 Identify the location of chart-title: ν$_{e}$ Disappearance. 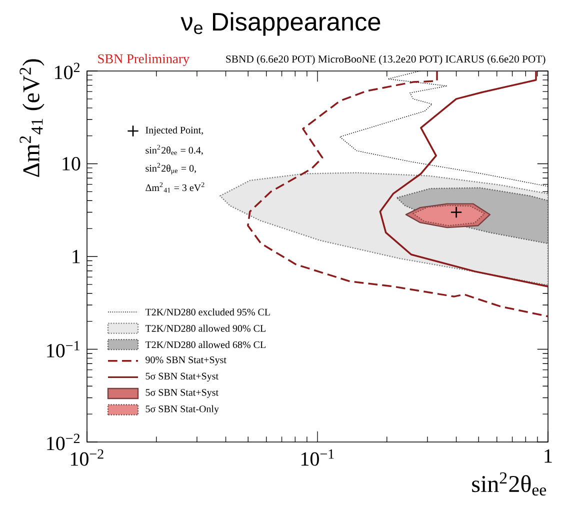
(280, 24).